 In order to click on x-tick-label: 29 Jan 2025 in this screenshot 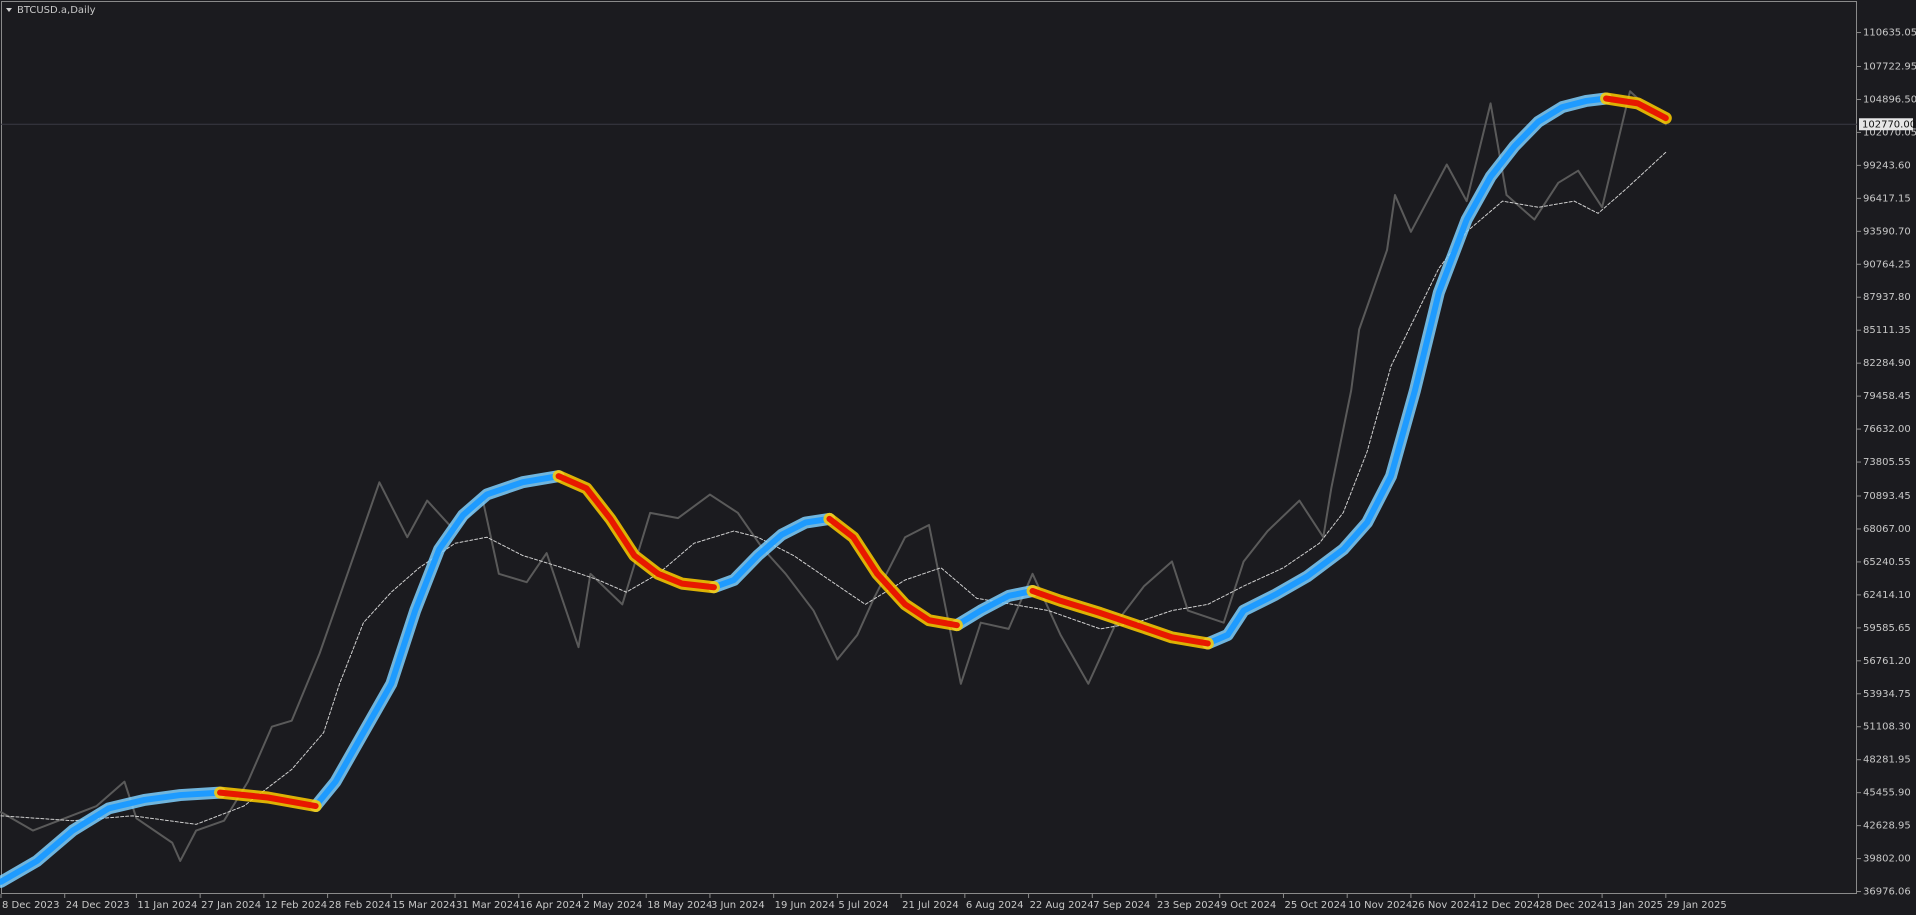, I will do `click(1697, 905)`.